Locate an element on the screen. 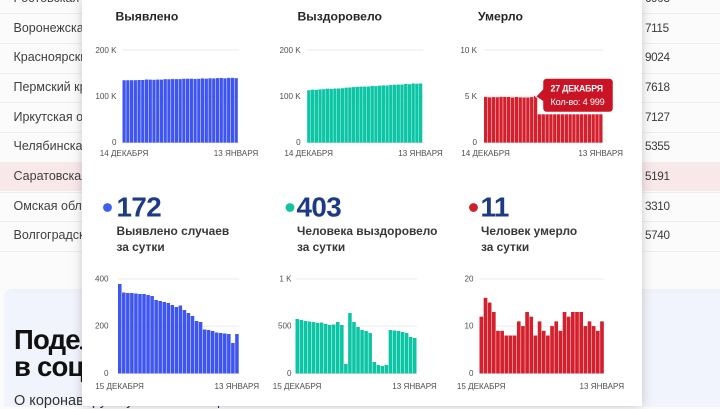 The width and height of the screenshot is (720, 409). svg-text: 500 is located at coordinates (285, 326).